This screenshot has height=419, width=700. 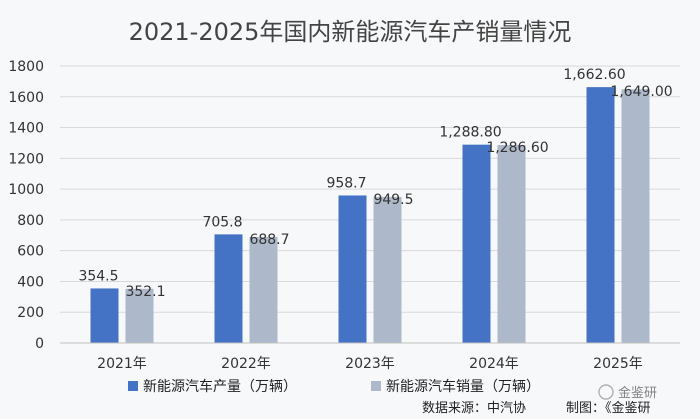 I want to click on y-tick-label: 400, so click(x=30, y=282).